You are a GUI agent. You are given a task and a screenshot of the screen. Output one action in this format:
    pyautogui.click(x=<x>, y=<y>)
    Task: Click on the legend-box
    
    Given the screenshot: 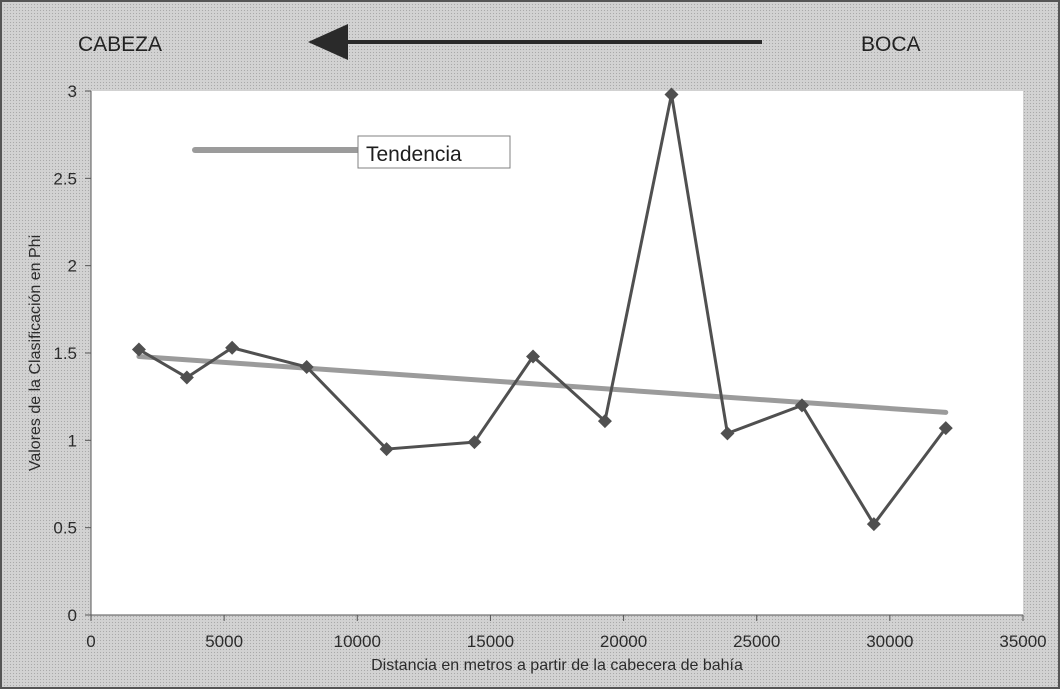 What is the action you would take?
    pyautogui.click(x=434, y=152)
    